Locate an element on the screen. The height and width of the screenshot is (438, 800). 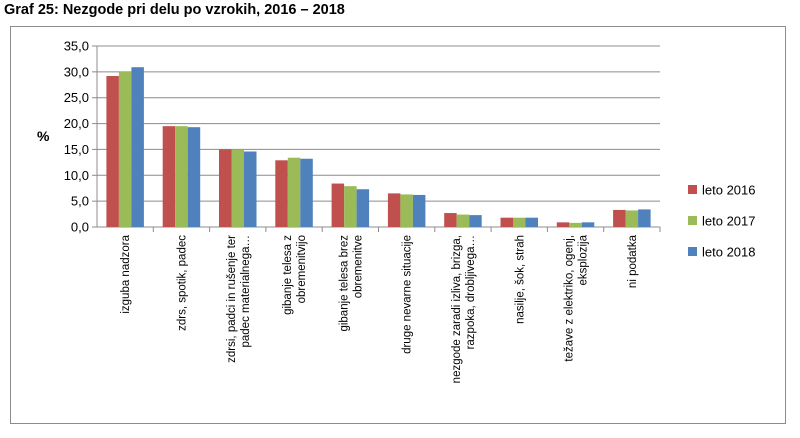
legend-label: leto 2017 is located at coordinates (729, 221).